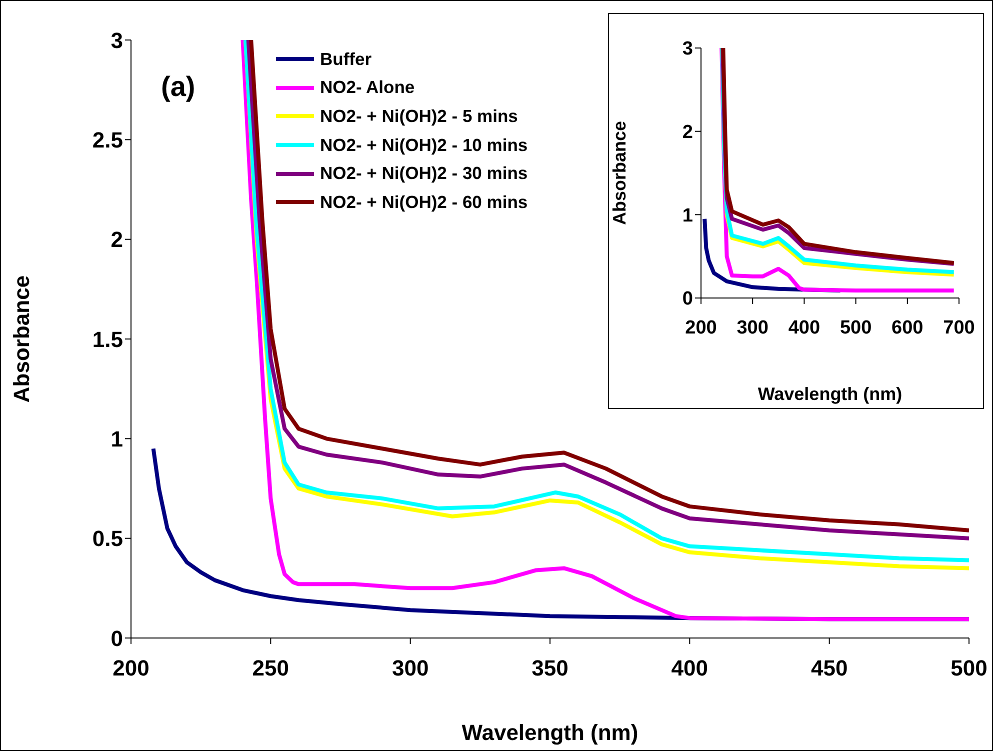  What do you see at coordinates (959, 327) in the screenshot?
I see `x-tick-label: 700` at bounding box center [959, 327].